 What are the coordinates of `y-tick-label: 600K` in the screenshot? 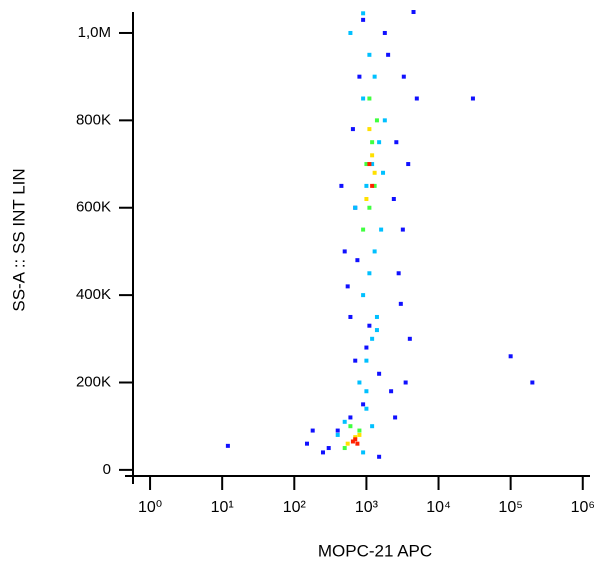 It's located at (93, 207).